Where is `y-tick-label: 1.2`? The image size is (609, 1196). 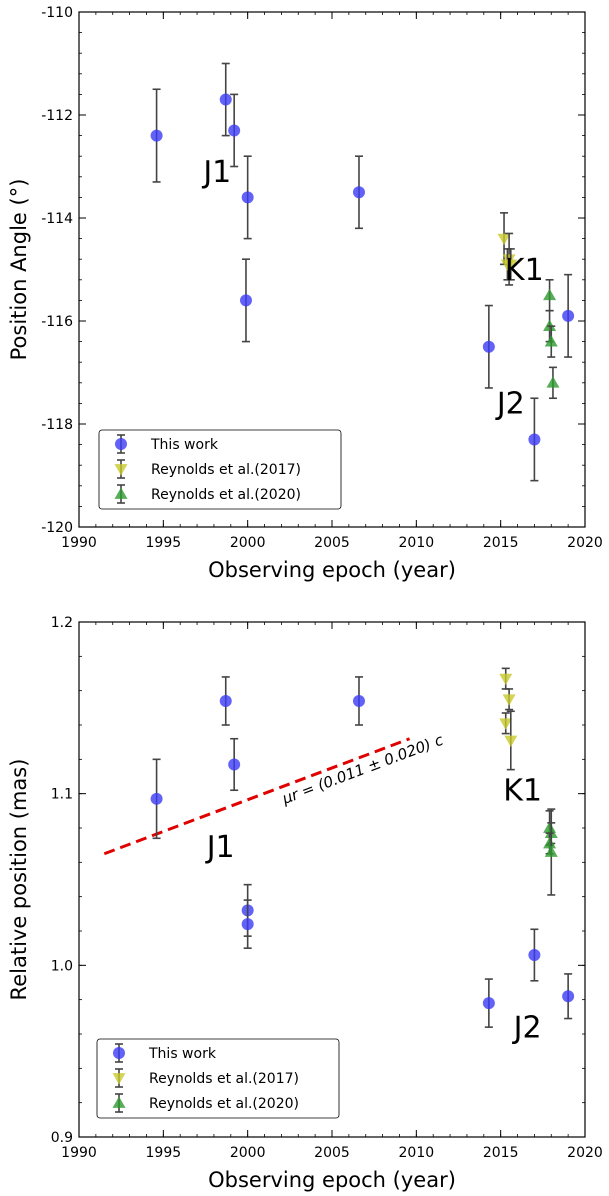
y-tick-label: 1.2 is located at coordinates (62, 623).